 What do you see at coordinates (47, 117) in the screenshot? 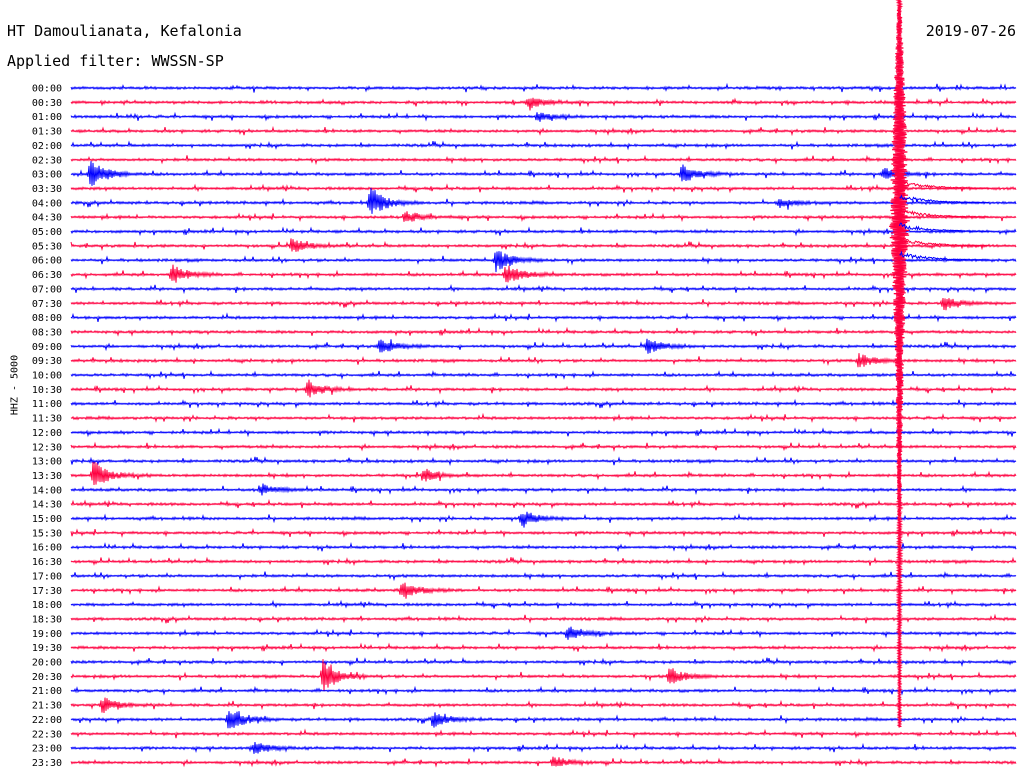
I see `row-label: 01:00` at bounding box center [47, 117].